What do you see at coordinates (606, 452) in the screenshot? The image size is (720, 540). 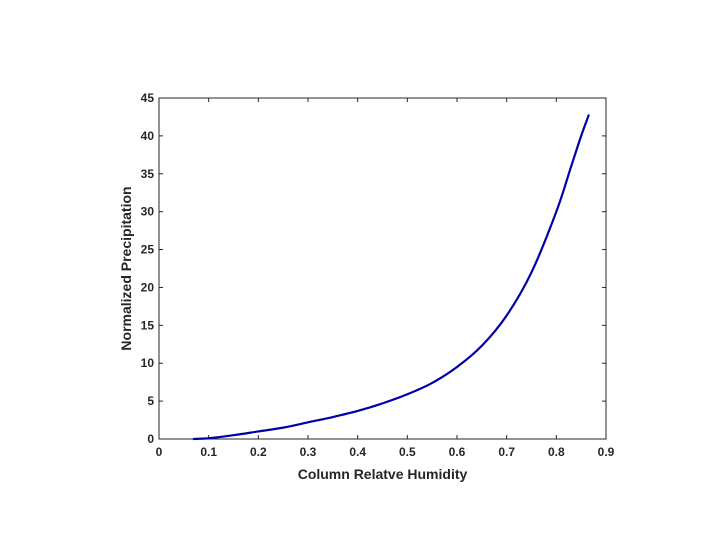 I see `x-tick-label: 0.9` at bounding box center [606, 452].